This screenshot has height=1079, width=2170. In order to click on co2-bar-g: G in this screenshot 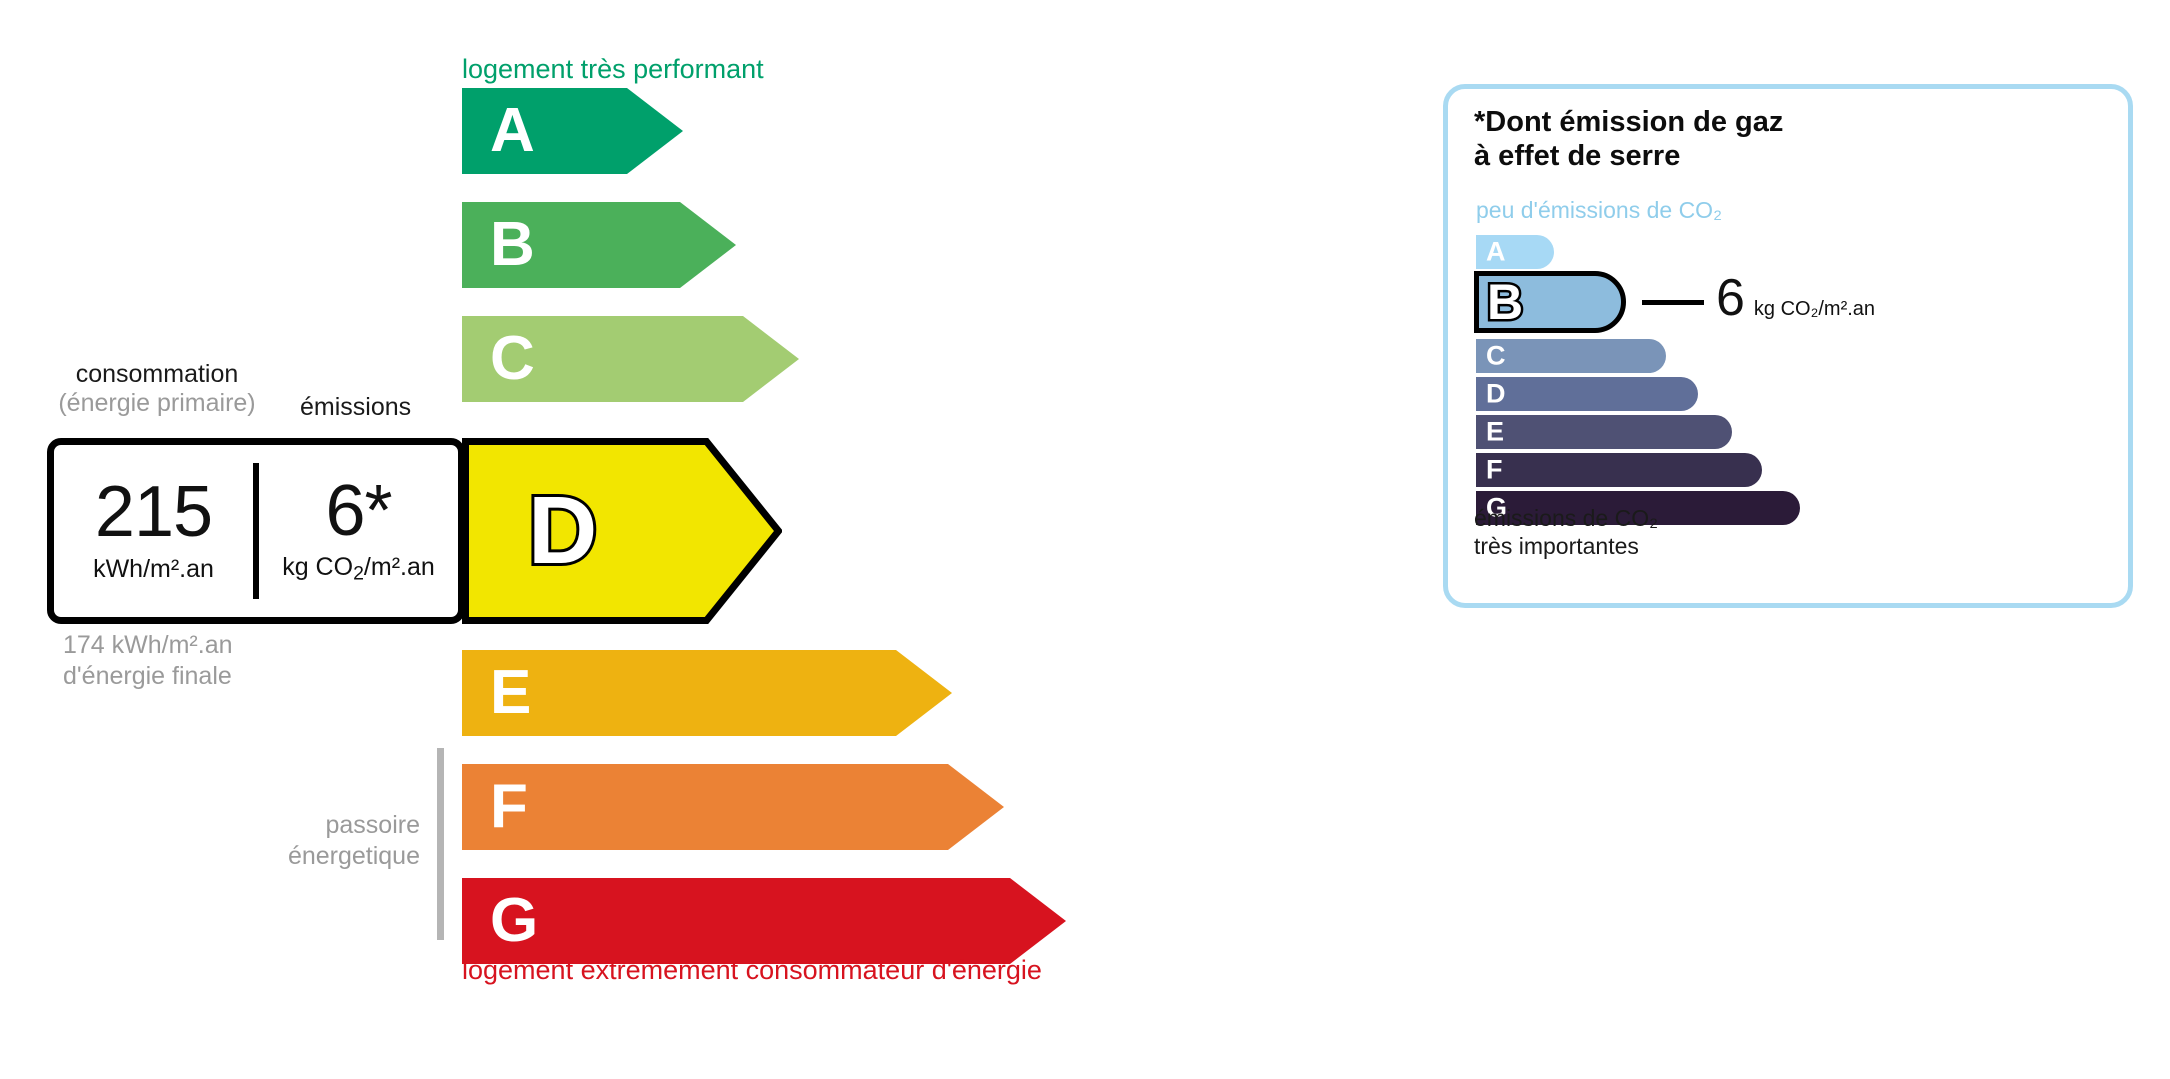, I will do `click(1638, 508)`.